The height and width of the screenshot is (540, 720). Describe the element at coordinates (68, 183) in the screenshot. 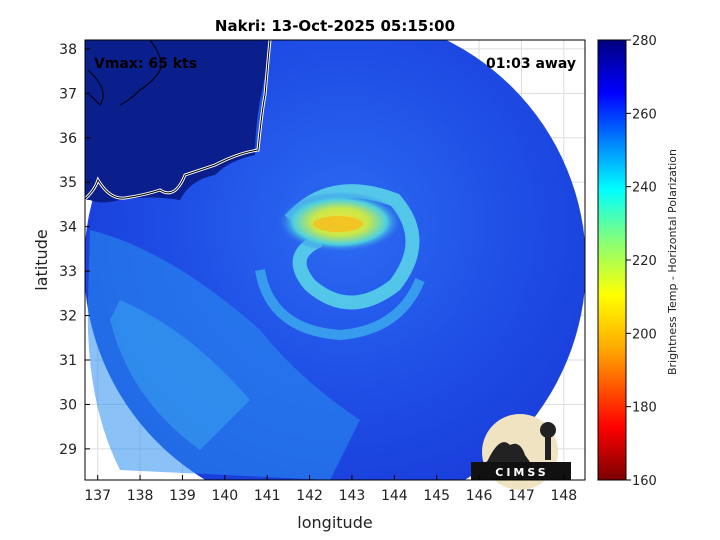

I see `y-tick-label: 35` at that location.